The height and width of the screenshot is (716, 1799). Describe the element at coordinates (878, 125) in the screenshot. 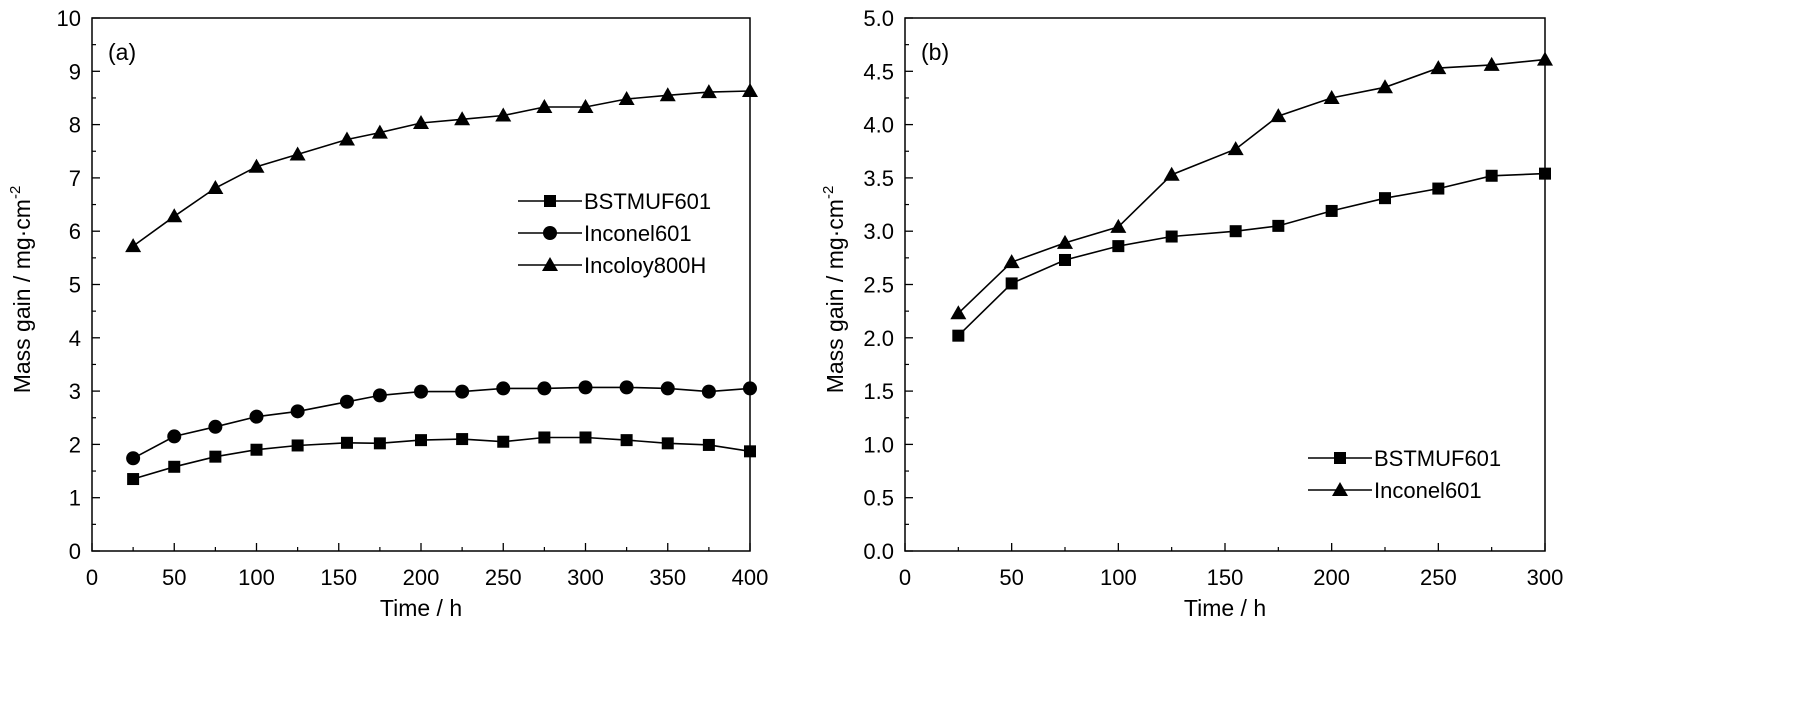

I see `y-tick-label: 4.0` at that location.